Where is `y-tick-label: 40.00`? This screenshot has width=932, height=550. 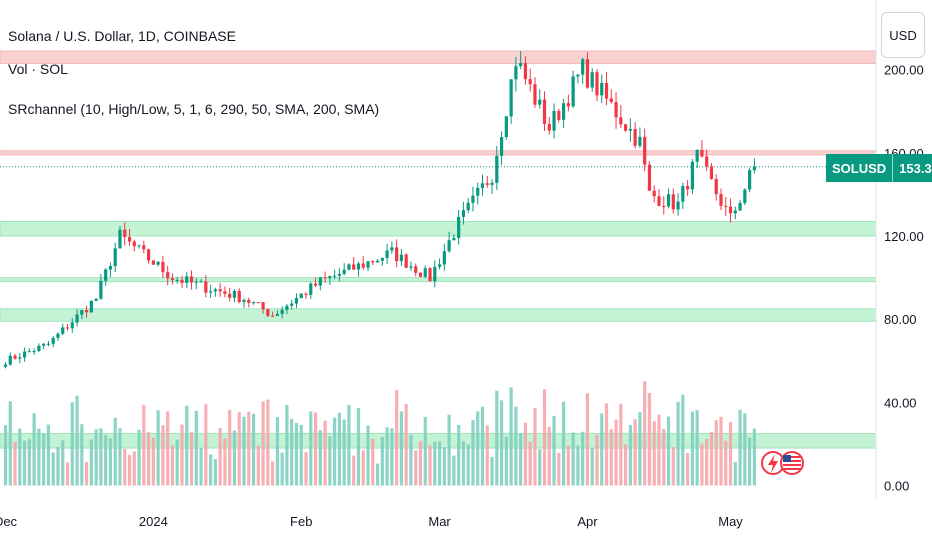
y-tick-label: 40.00 is located at coordinates (900, 402).